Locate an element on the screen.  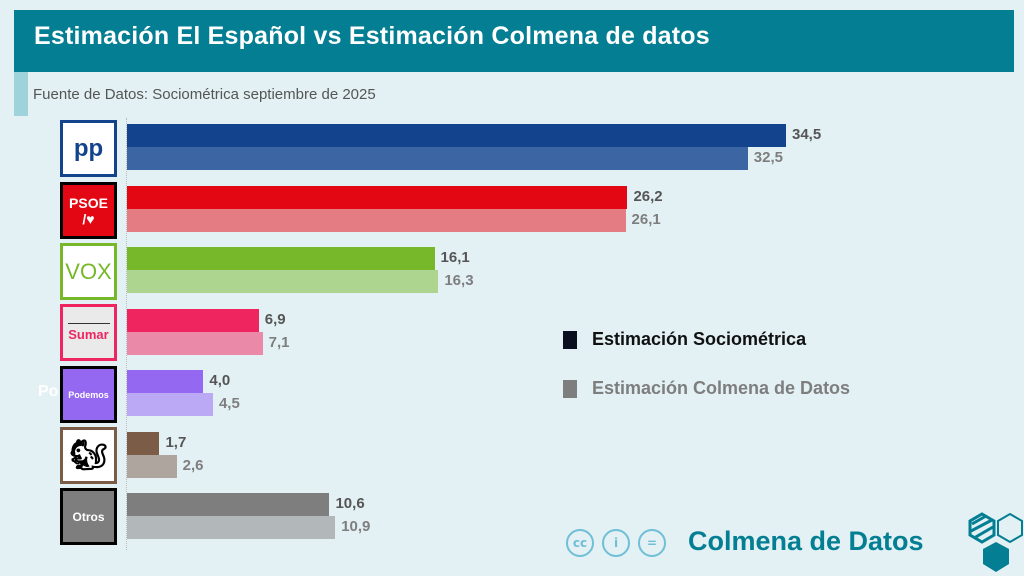
attribution-icon: i is located at coordinates (616, 543).